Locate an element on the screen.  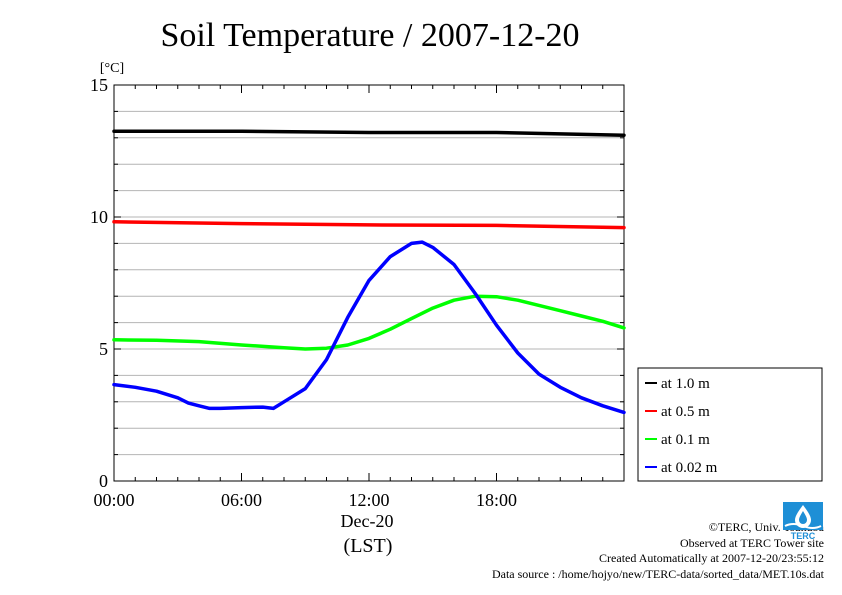
y-axis-unit-label: [°C] is located at coordinates (112, 68).